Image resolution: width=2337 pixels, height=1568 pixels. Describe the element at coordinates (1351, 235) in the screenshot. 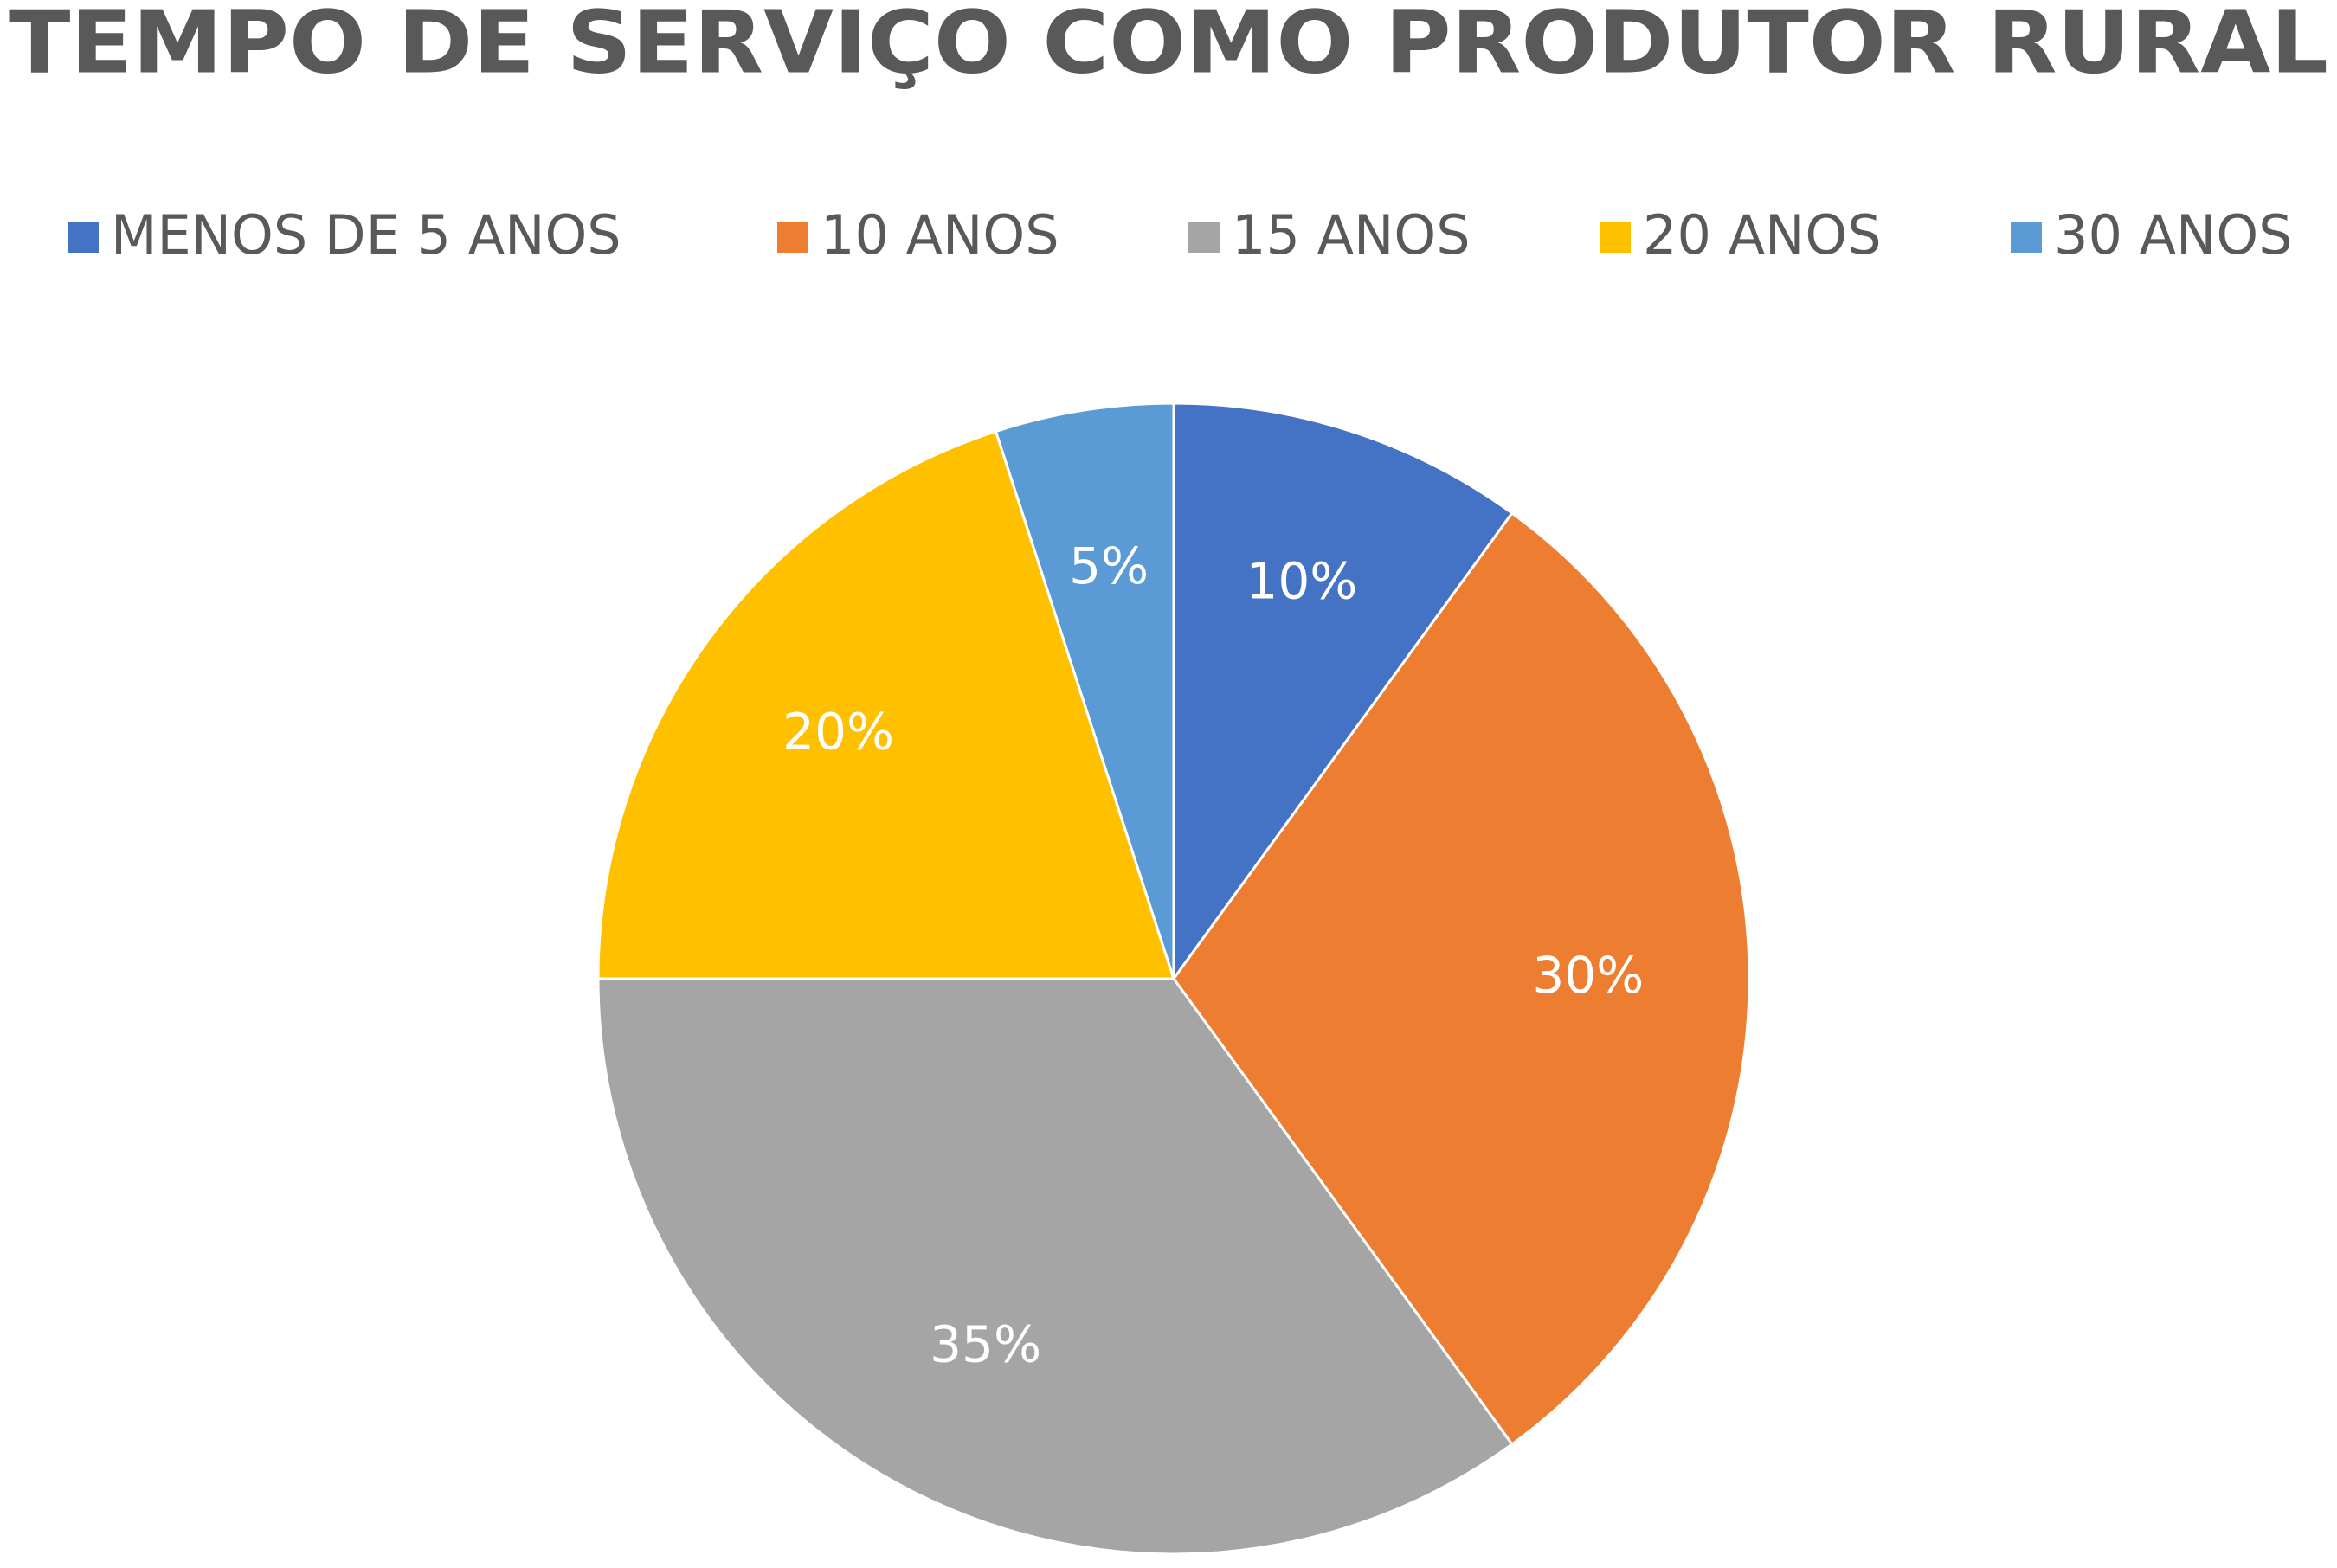

I see `legend-label: 15 ANOS` at that location.